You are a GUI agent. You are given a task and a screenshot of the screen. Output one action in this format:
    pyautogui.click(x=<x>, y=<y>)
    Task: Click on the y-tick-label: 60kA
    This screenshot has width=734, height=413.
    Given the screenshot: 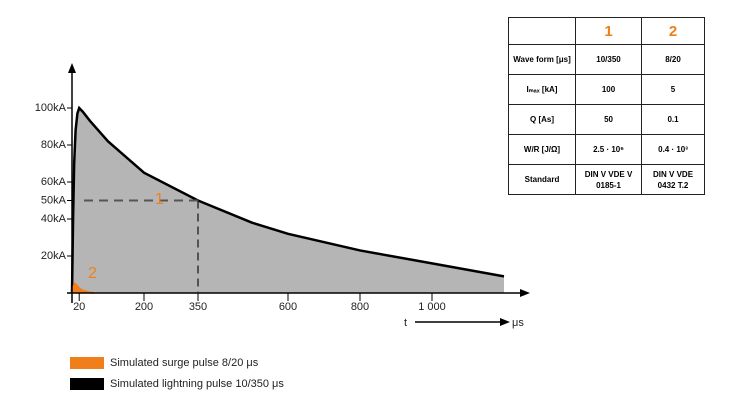 What is the action you would take?
    pyautogui.click(x=54, y=182)
    